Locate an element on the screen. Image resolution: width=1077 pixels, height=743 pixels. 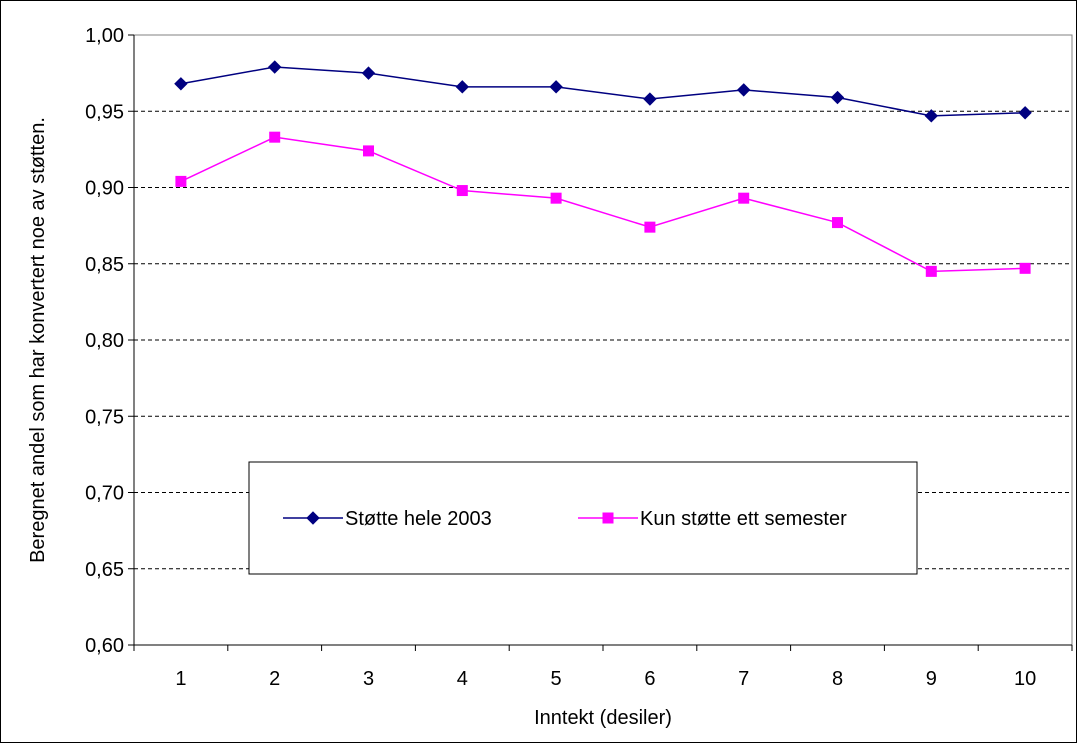
y-tick-label: 0,75 is located at coordinates (104, 417).